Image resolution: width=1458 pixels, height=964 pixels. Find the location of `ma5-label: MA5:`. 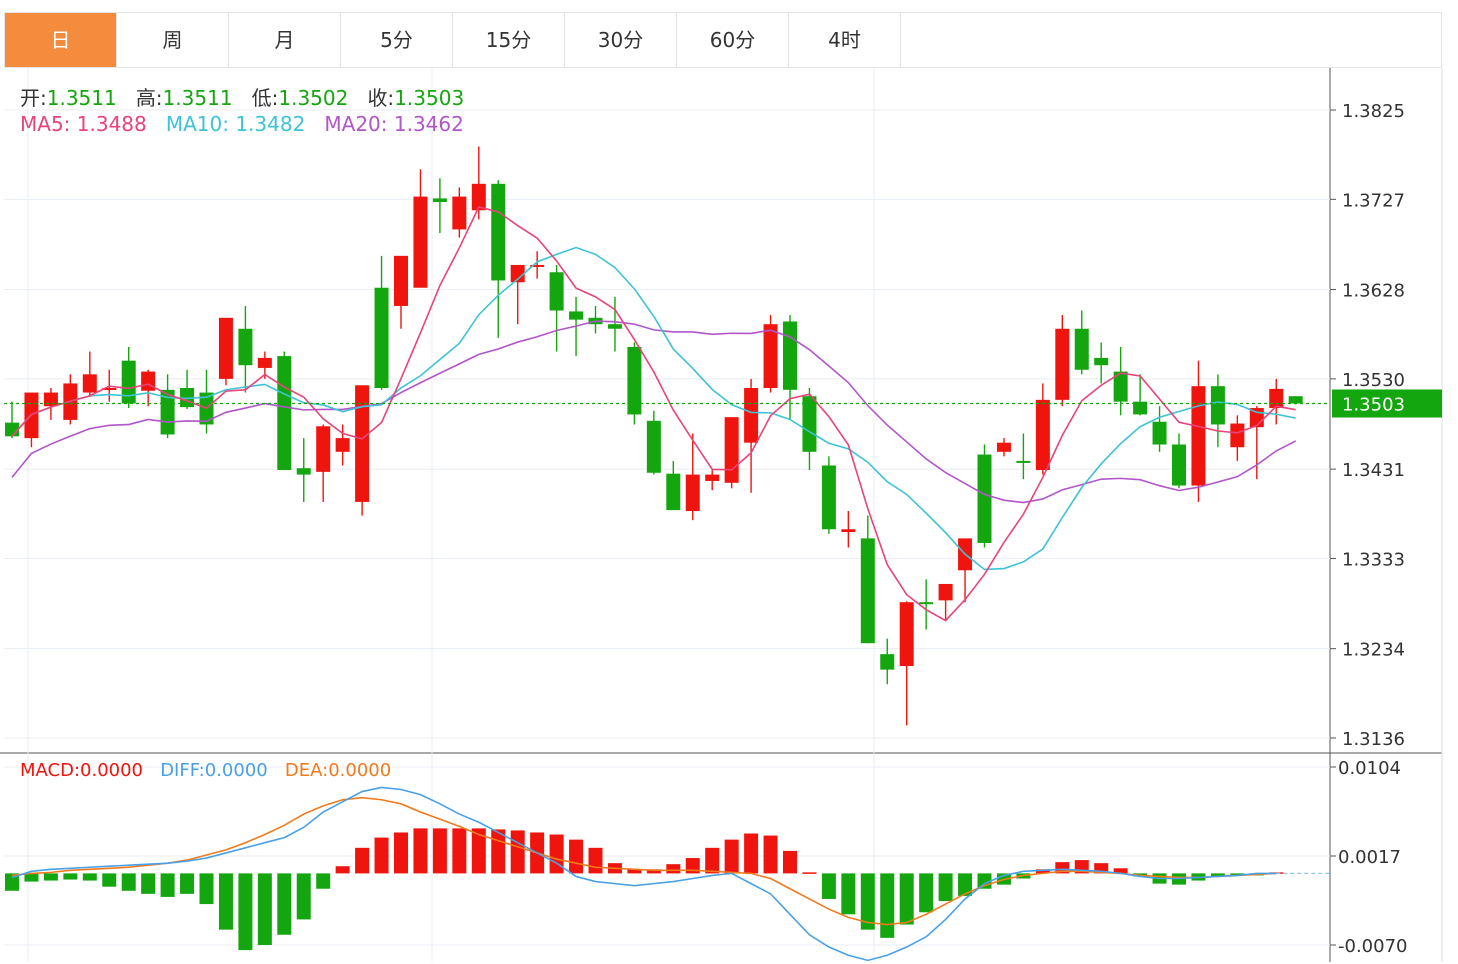

ma5-label: MA5: is located at coordinates (45, 124).